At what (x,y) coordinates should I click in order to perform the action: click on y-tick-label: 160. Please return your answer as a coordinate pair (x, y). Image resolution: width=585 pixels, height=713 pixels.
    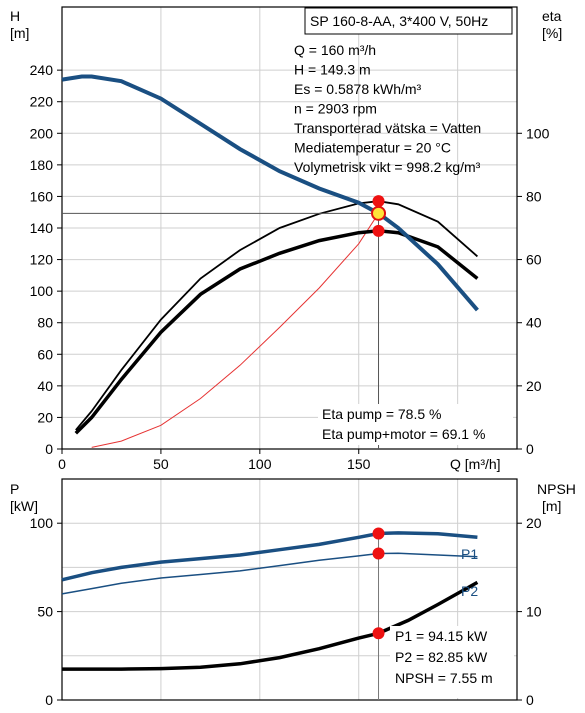
    Looking at the image, I should click on (42, 196).